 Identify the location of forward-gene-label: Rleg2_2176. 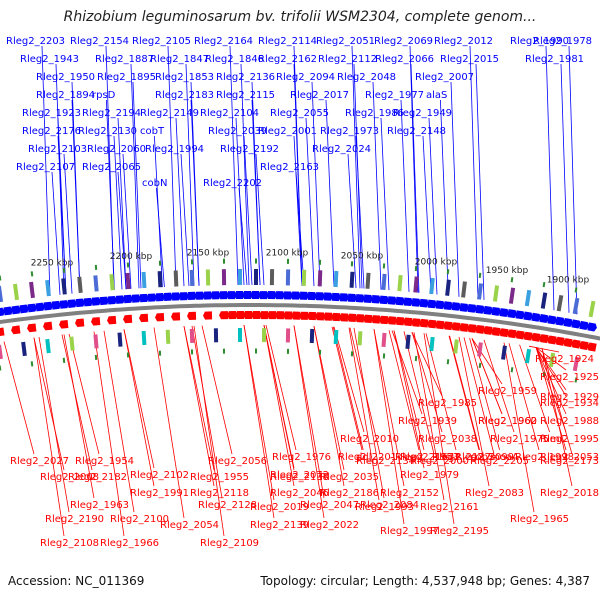
(51, 131).